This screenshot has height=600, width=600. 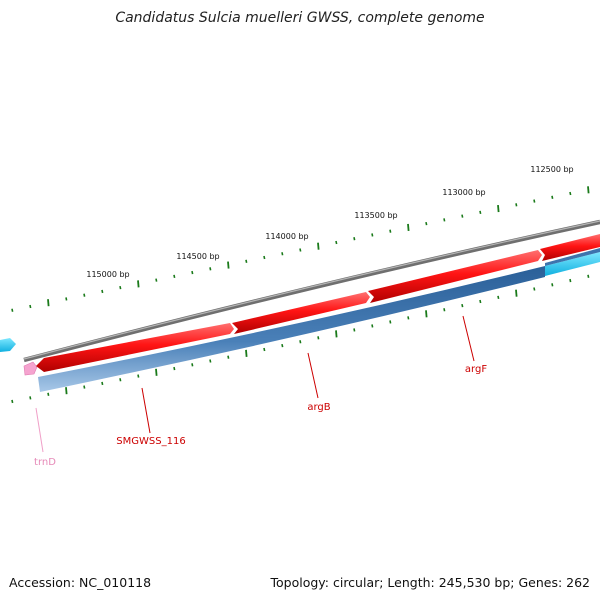 What do you see at coordinates (8, 345) in the screenshot?
I see `cyan-feature-left` at bounding box center [8, 345].